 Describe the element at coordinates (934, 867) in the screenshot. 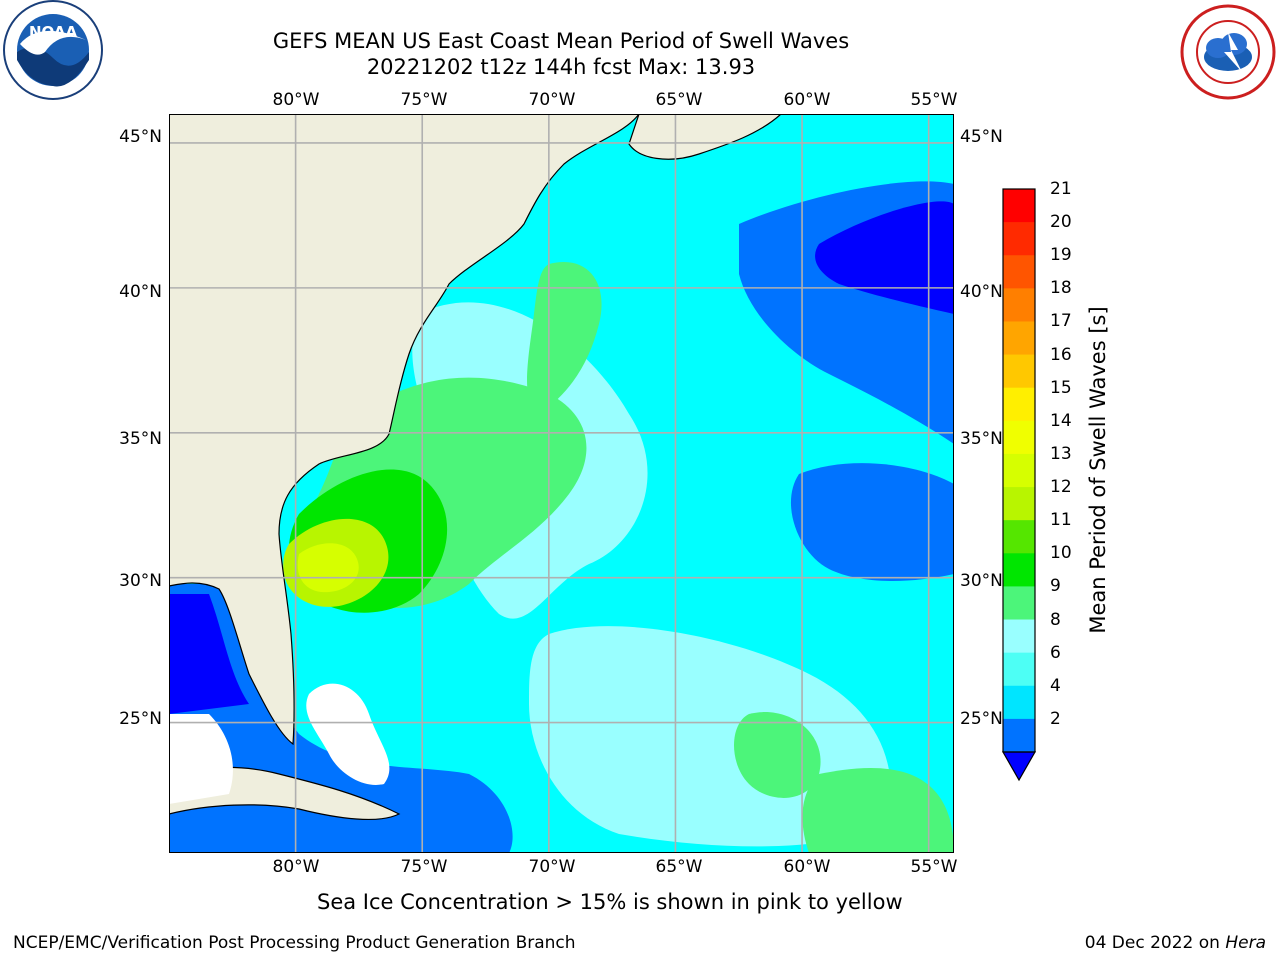

I see `lon-tick-bottom-55w: 55°W` at that location.